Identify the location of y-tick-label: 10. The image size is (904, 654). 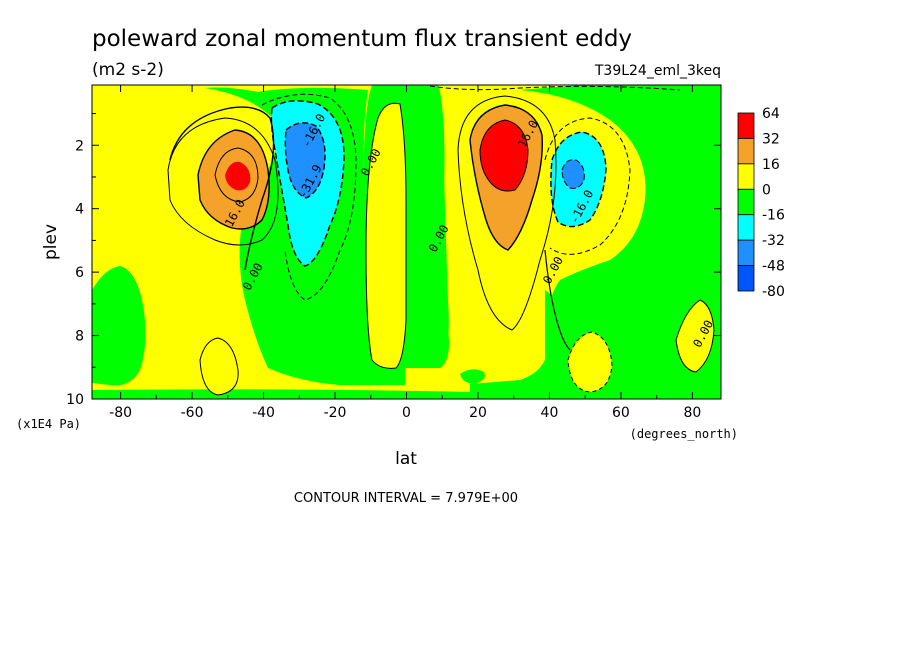
(75, 400).